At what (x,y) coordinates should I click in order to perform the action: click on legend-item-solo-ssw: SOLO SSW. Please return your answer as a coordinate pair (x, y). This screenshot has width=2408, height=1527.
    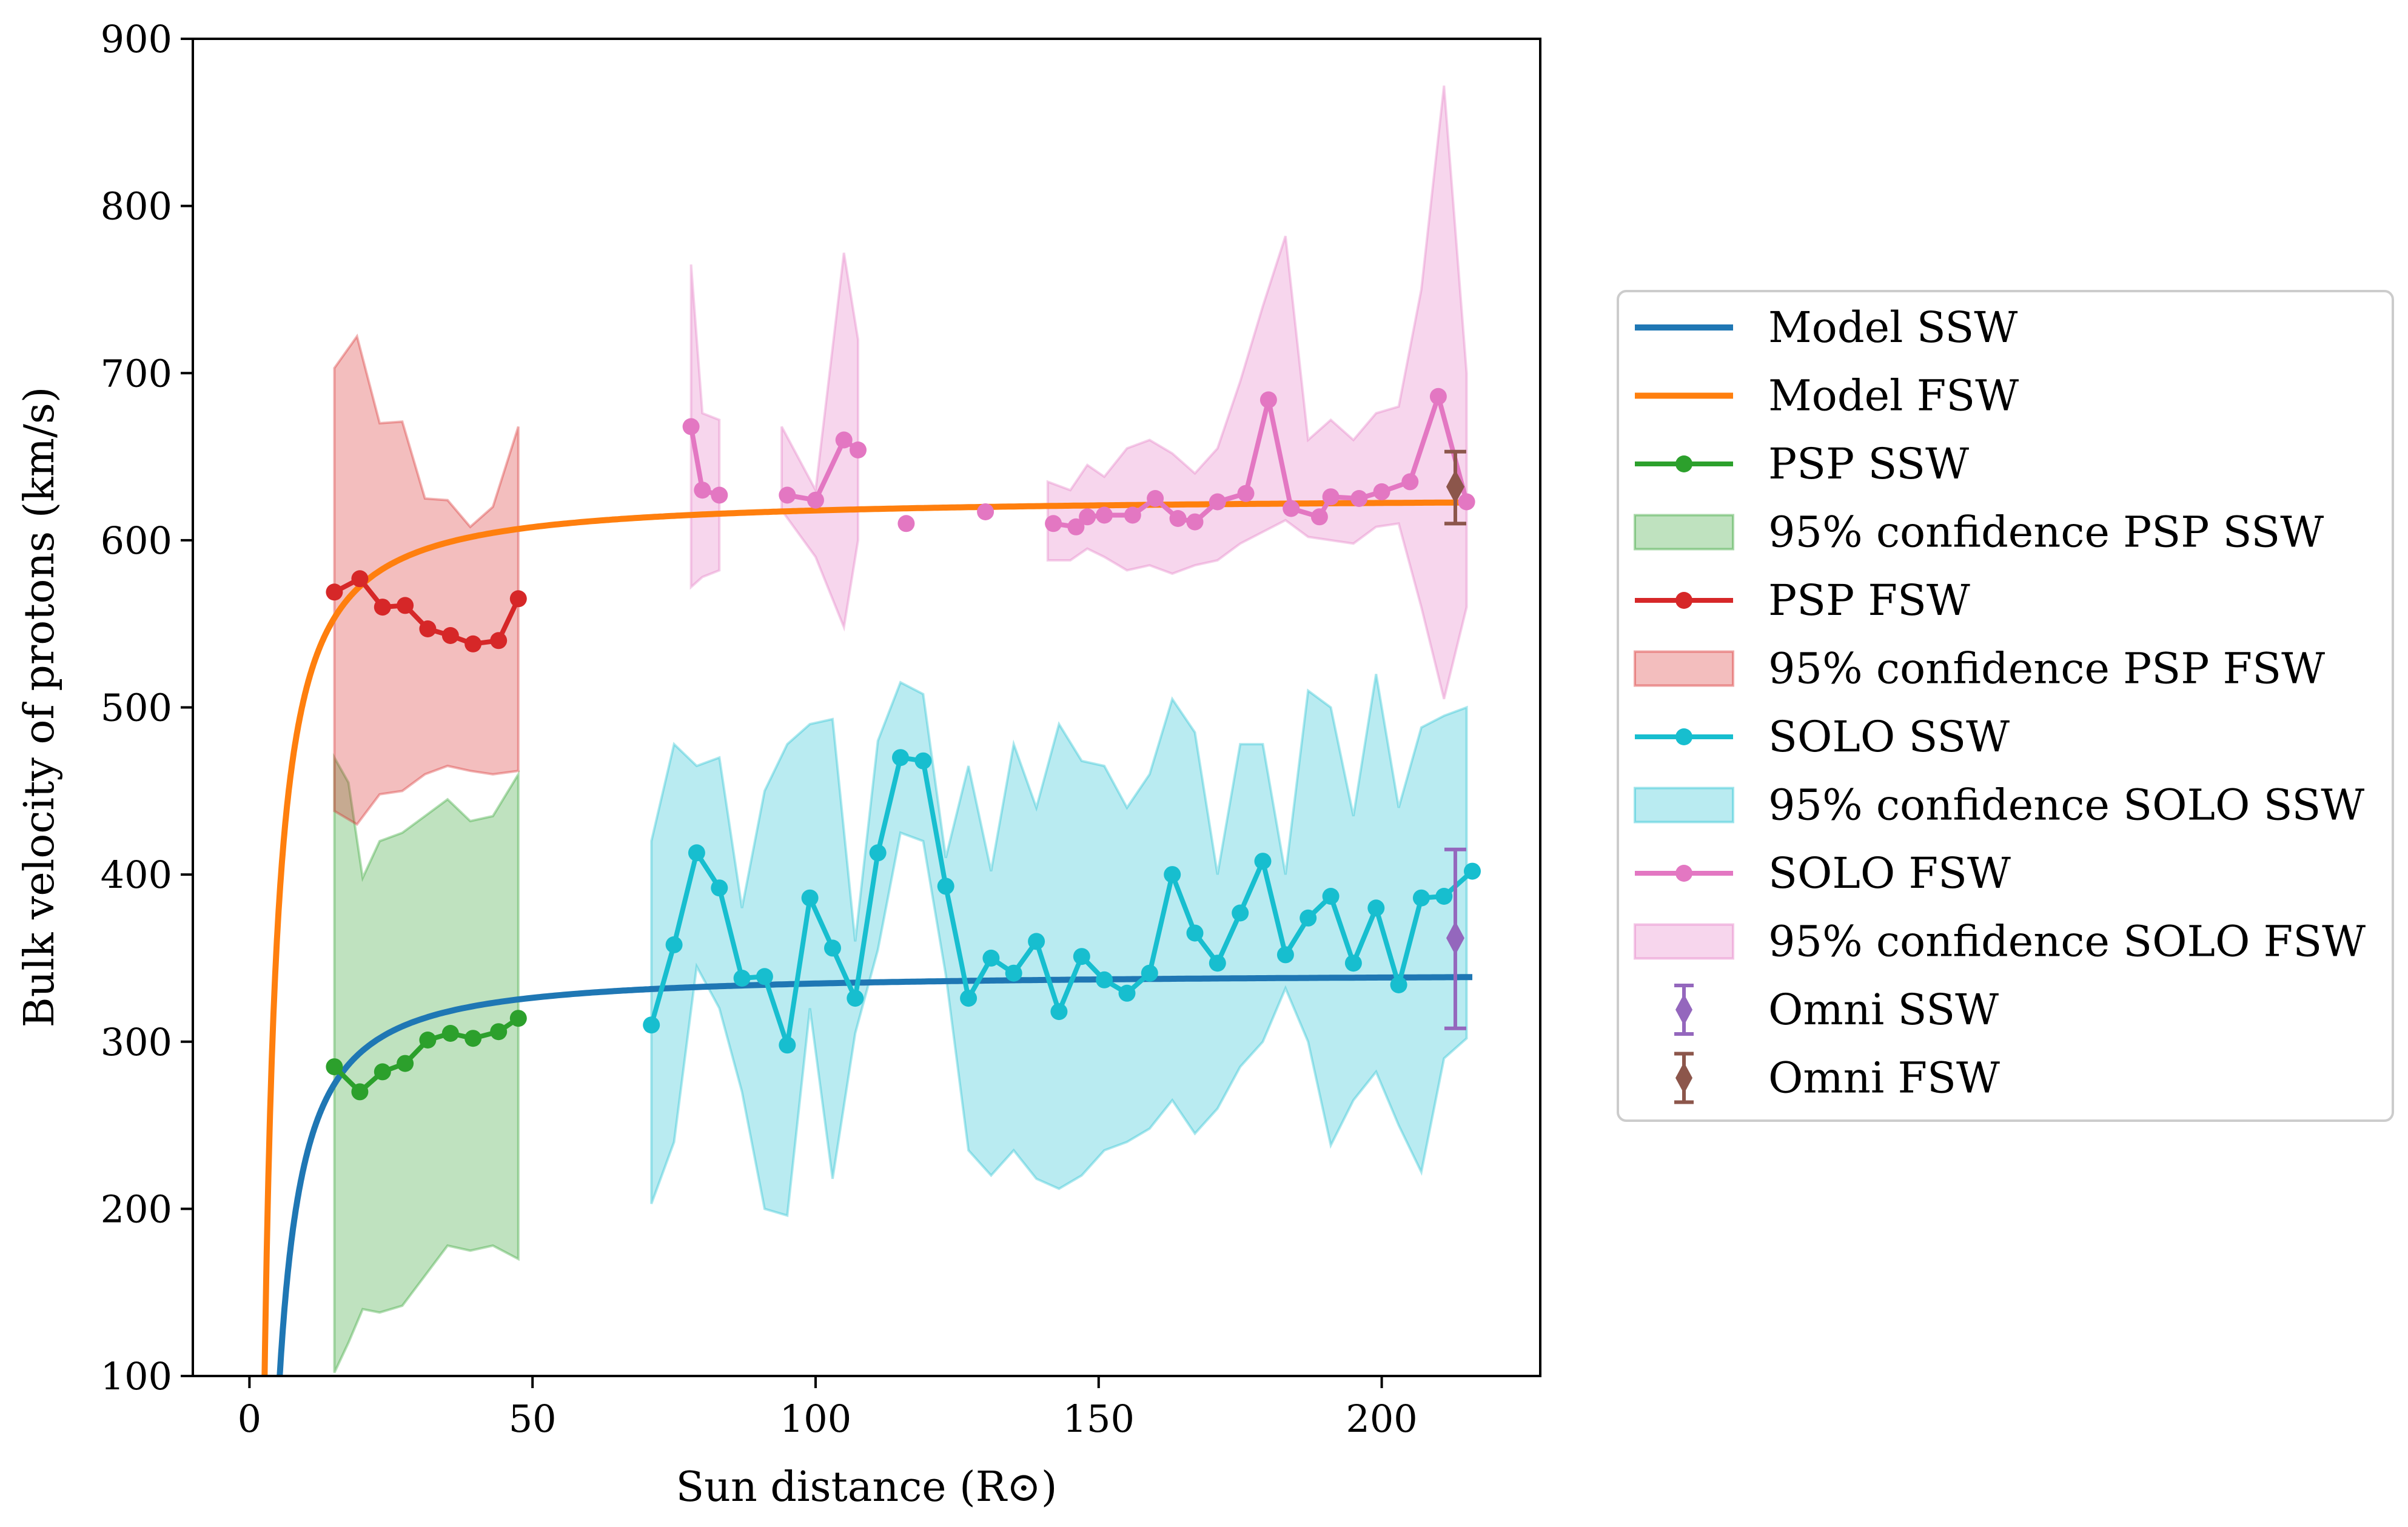
    Looking at the image, I should click on (1822, 737).